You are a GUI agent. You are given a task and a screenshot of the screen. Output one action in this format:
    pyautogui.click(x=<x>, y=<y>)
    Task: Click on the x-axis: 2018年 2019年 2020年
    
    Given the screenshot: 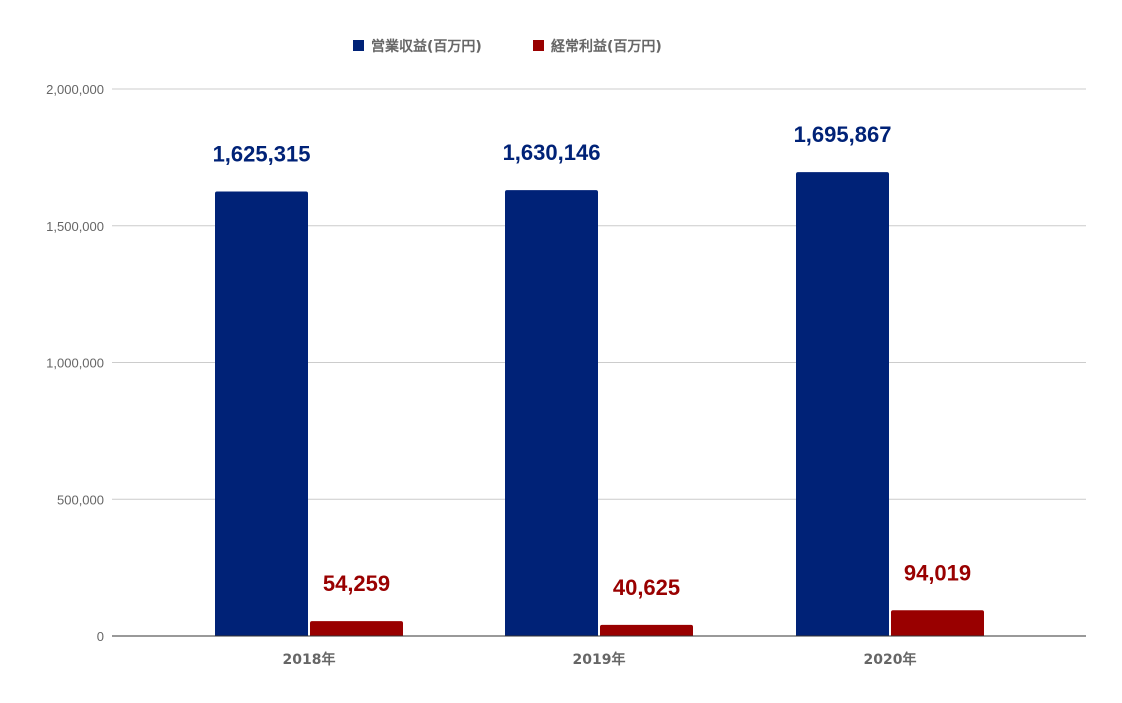 What is the action you would take?
    pyautogui.click(x=599, y=651)
    